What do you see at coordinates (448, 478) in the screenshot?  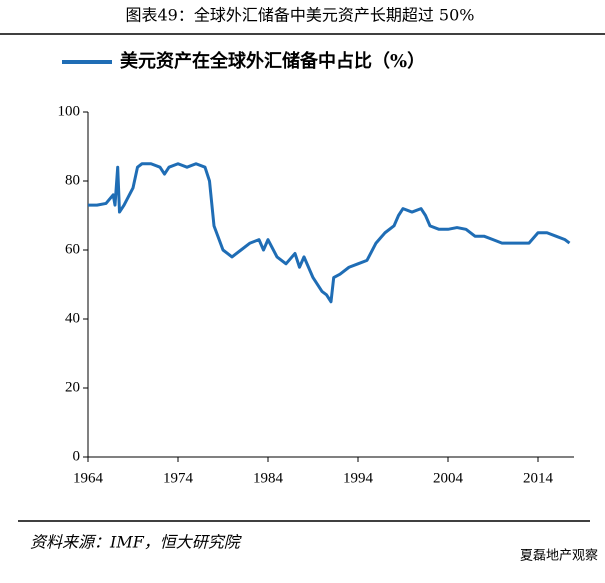 I see `x-tick-label: 2004` at bounding box center [448, 478].